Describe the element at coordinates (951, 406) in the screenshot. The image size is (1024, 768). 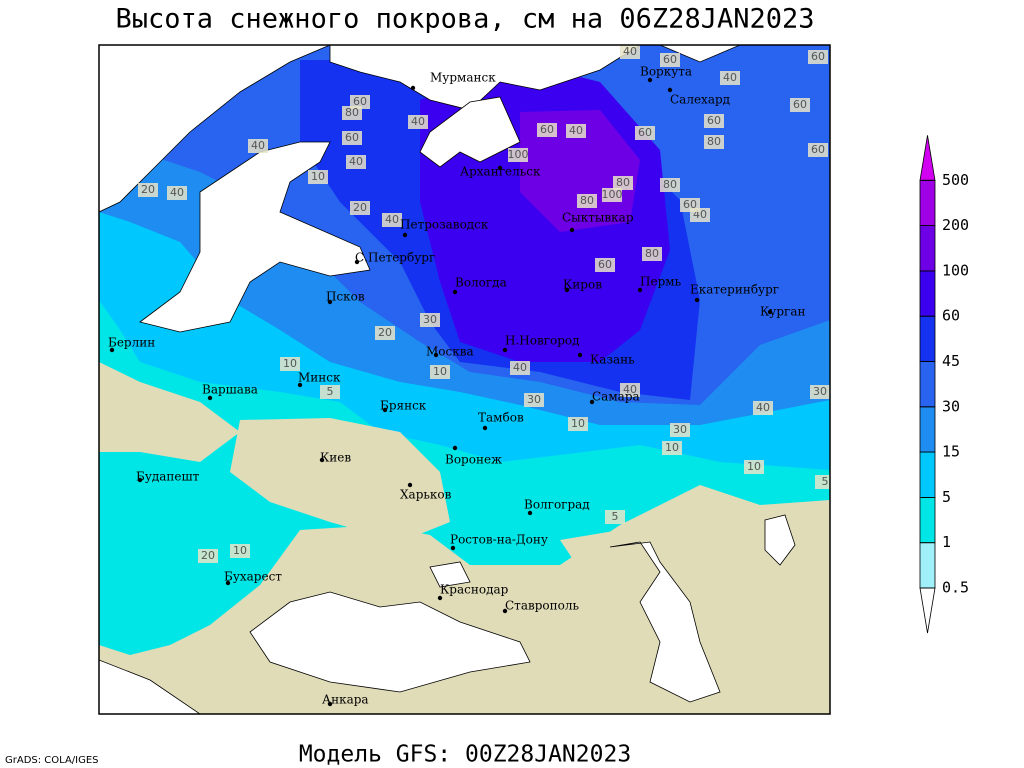
I see `colorbar-label: 30` at that location.